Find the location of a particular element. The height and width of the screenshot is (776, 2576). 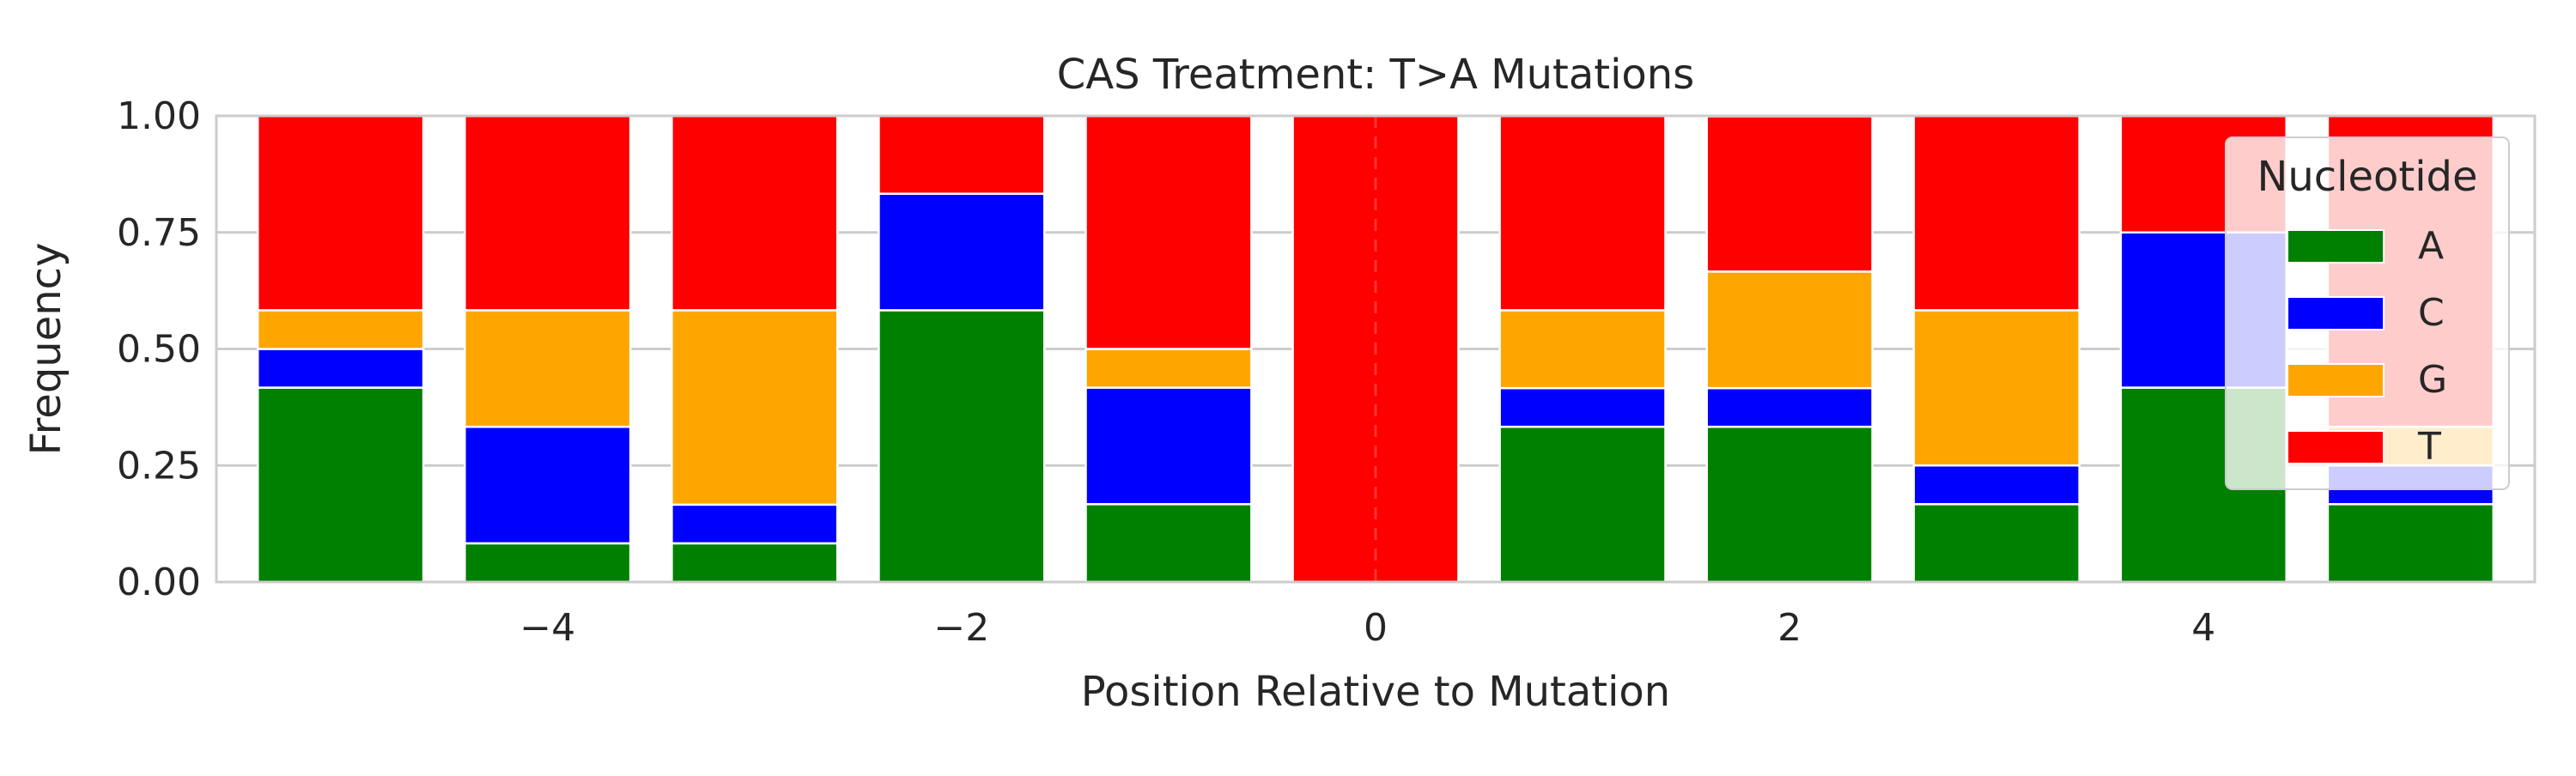

x-axis-label: Position Relative to Mutation is located at coordinates (1375, 692).